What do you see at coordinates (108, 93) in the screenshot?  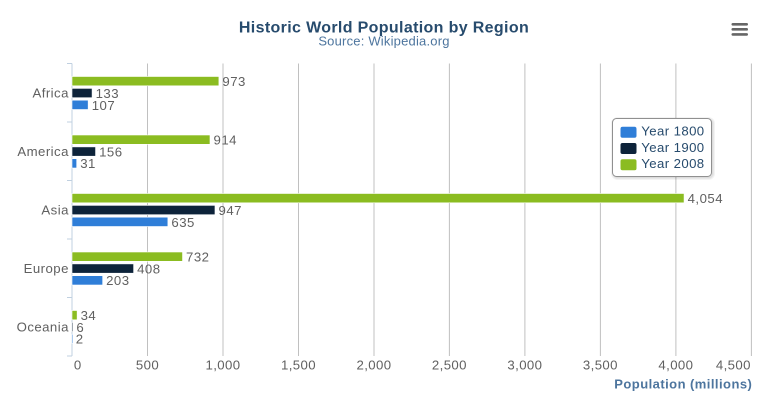 I see `svg-text: 133` at bounding box center [108, 93].